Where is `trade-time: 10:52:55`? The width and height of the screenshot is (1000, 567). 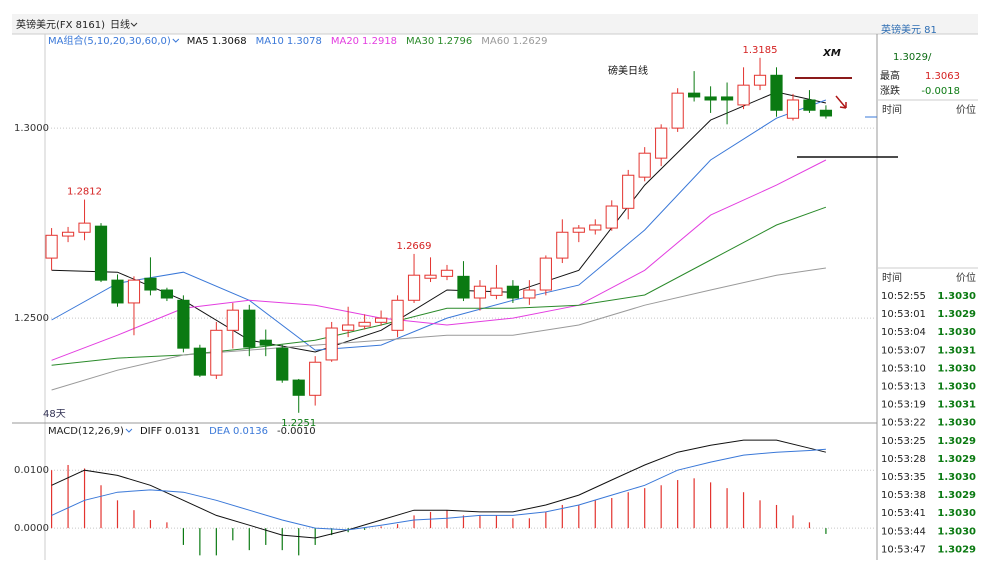 trade-time: 10:52:55 is located at coordinates (903, 296).